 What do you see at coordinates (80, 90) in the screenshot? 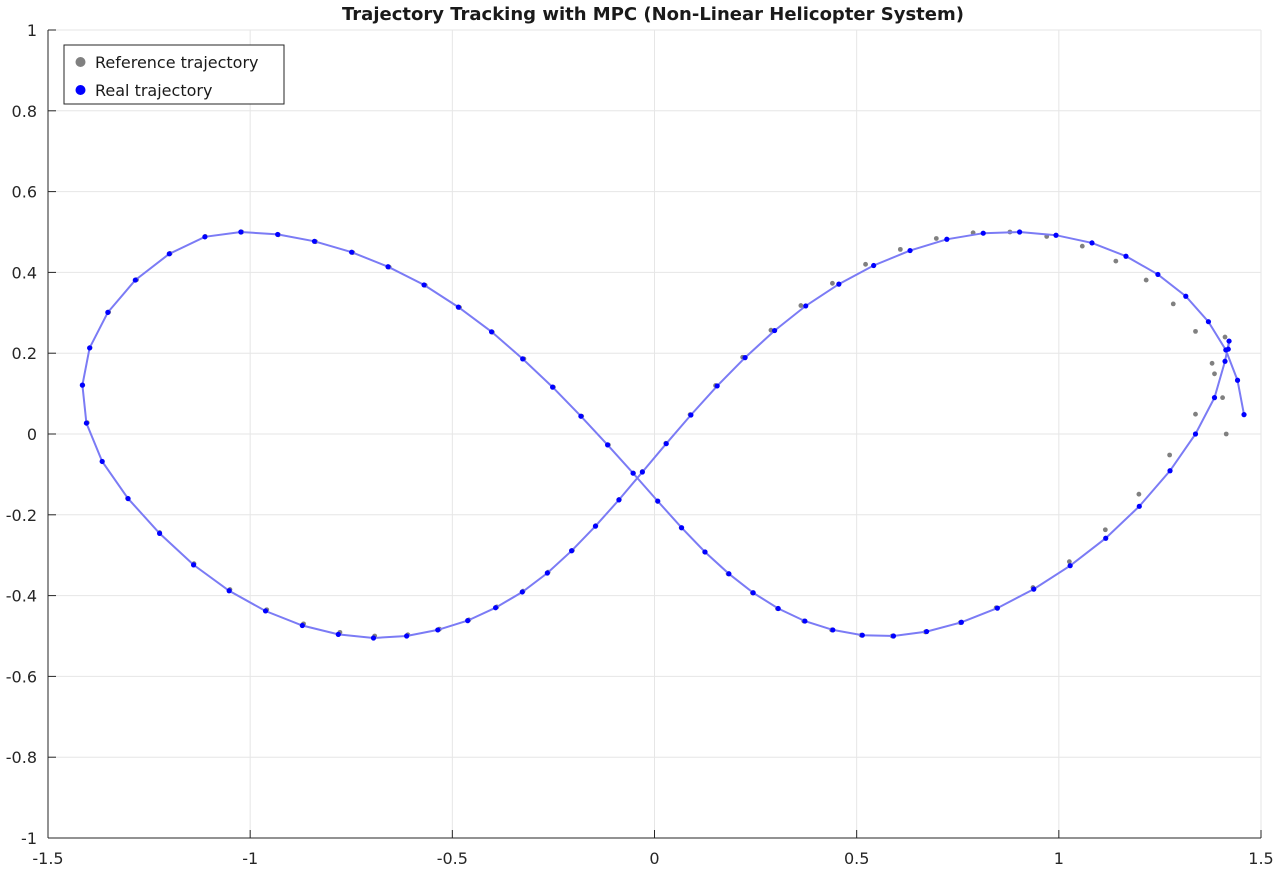
I see `legend-marker-real` at bounding box center [80, 90].